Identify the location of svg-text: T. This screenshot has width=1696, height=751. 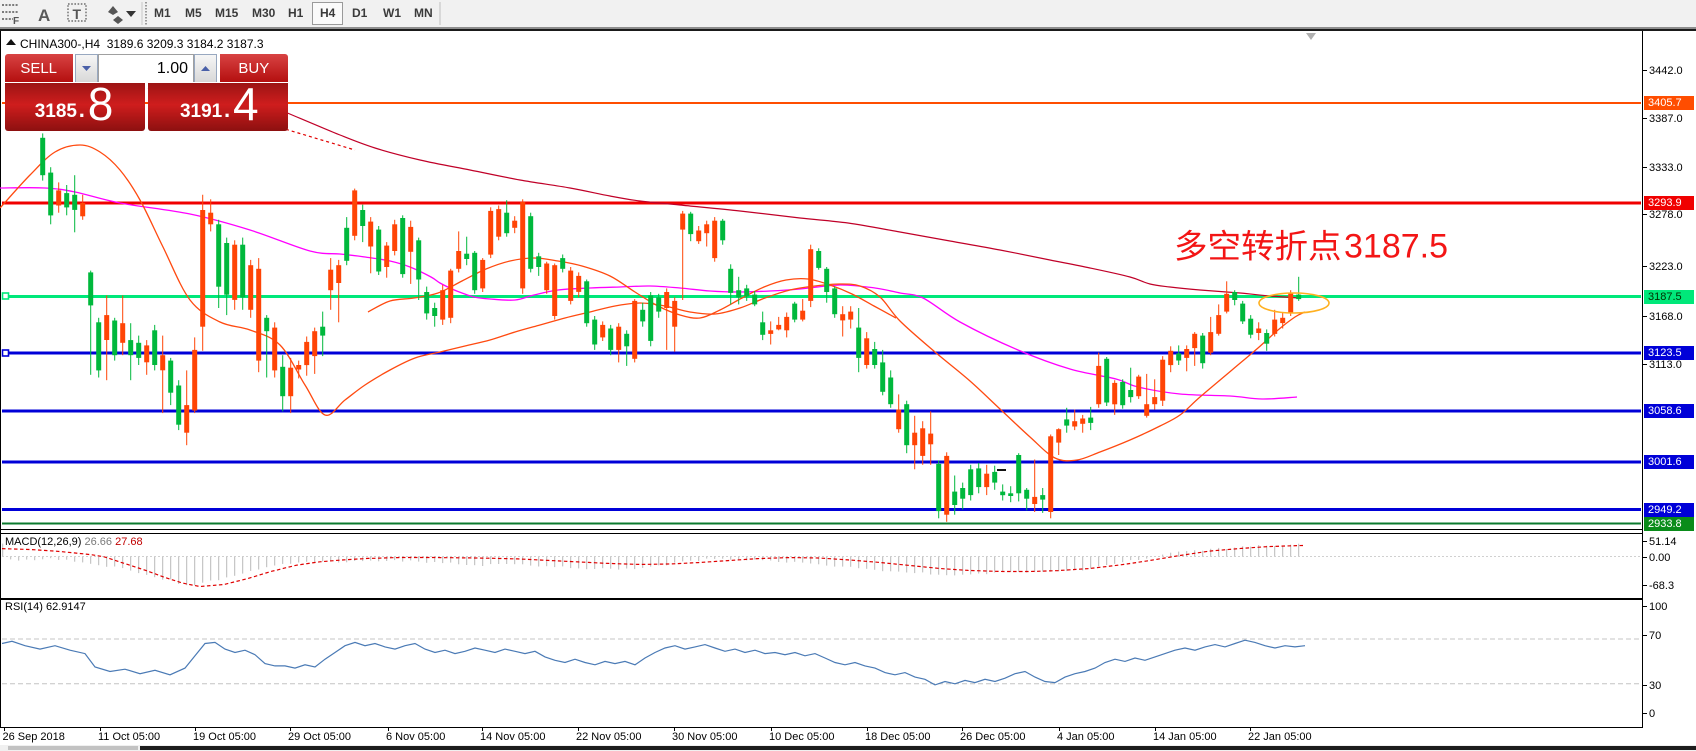
(77, 14).